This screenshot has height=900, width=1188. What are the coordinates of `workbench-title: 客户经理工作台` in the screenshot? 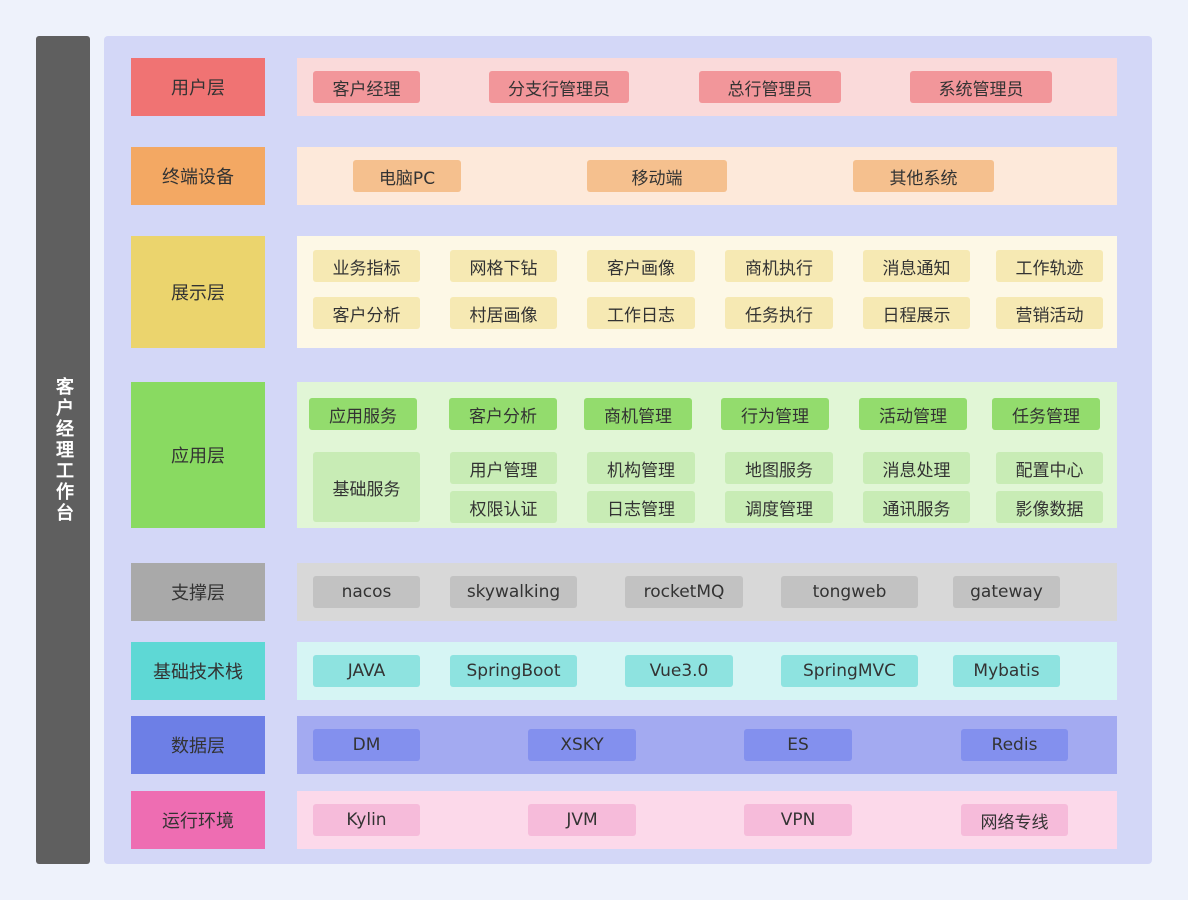 It's located at (63, 450).